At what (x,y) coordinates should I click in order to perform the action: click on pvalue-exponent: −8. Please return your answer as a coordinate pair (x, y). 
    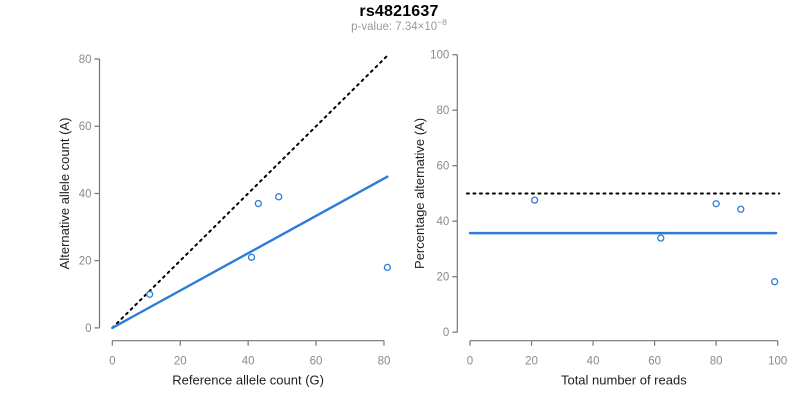
    Looking at the image, I should click on (442, 22).